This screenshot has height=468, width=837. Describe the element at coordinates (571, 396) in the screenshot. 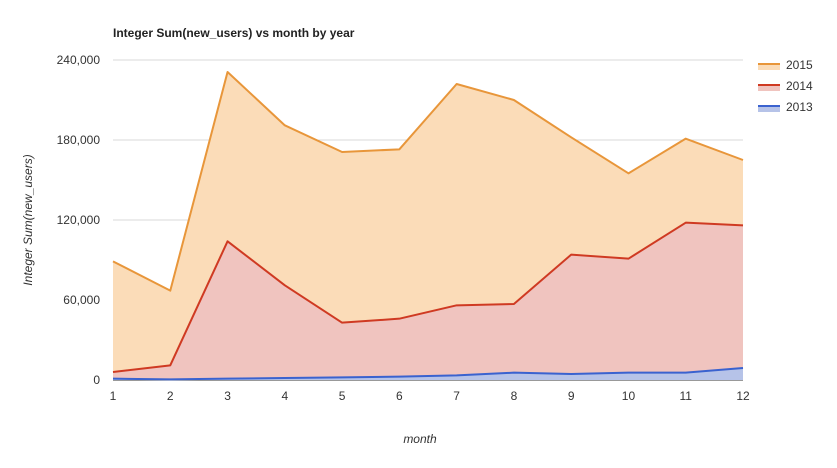

I see `x-tick-label: 9` at that location.